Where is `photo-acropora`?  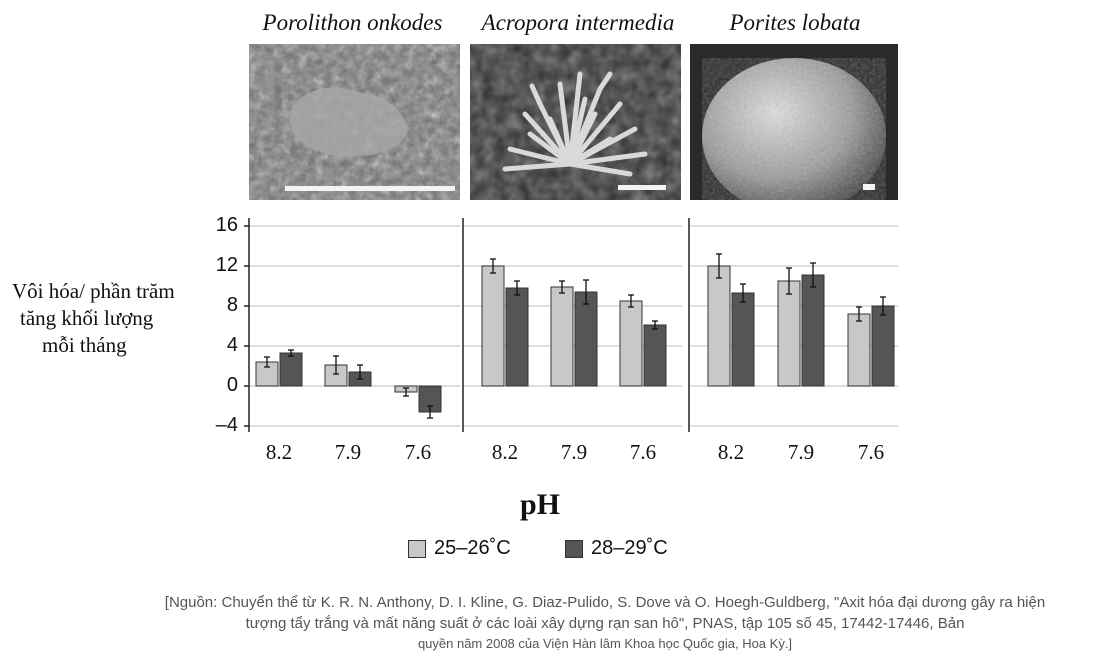 photo-acropora is located at coordinates (575, 122).